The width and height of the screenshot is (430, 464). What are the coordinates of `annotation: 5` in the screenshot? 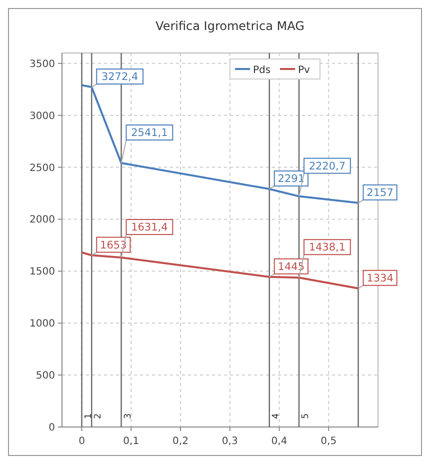 It's located at (306, 416).